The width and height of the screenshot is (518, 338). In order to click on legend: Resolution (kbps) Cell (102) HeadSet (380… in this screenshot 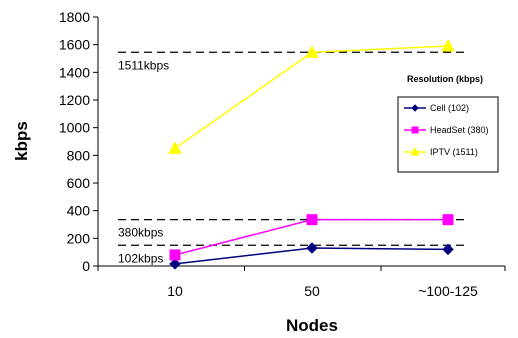, I will do `click(448, 123)`.